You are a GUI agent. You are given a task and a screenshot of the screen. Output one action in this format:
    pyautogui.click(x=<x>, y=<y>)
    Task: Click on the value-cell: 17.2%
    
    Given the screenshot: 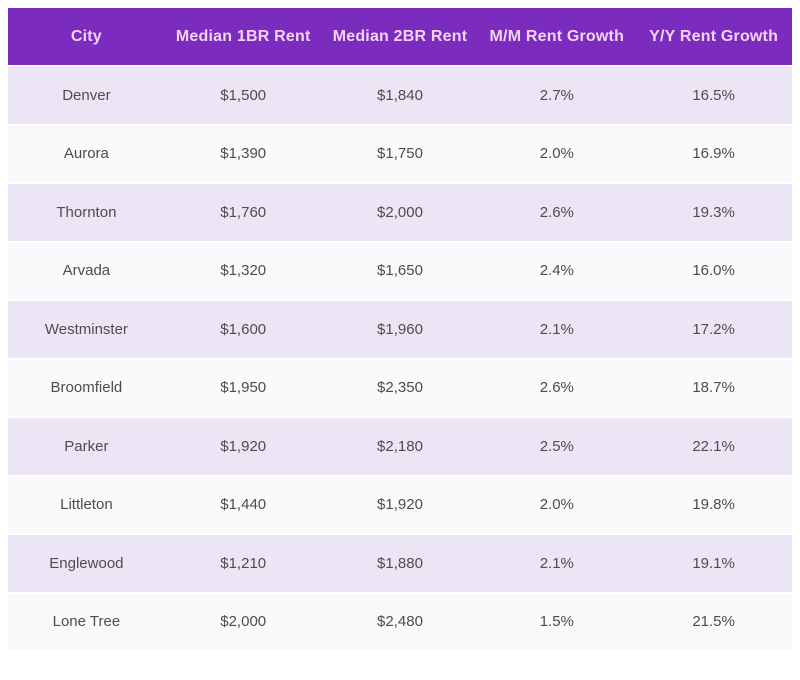 What is the action you would take?
    pyautogui.click(x=713, y=330)
    